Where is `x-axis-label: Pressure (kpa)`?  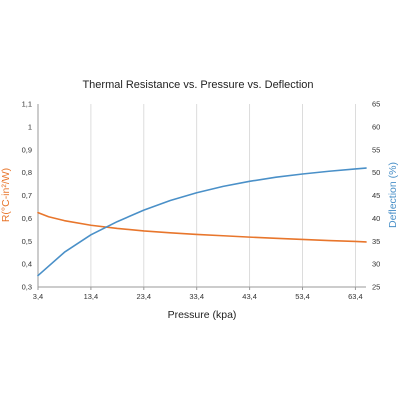
x-axis-label: Pressure (kpa) is located at coordinates (202, 315).